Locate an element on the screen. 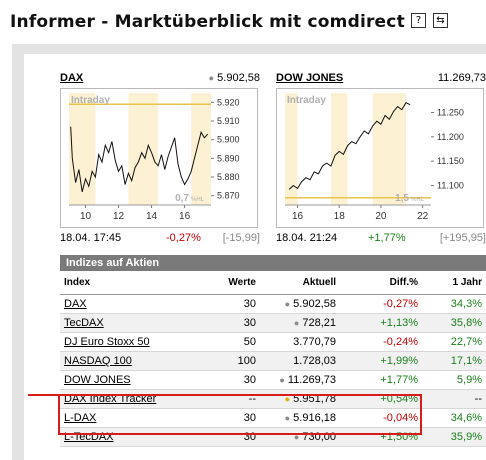 This screenshot has width=486, height=460. dow-chart-time: 18.04. 21:24 is located at coordinates (307, 238).